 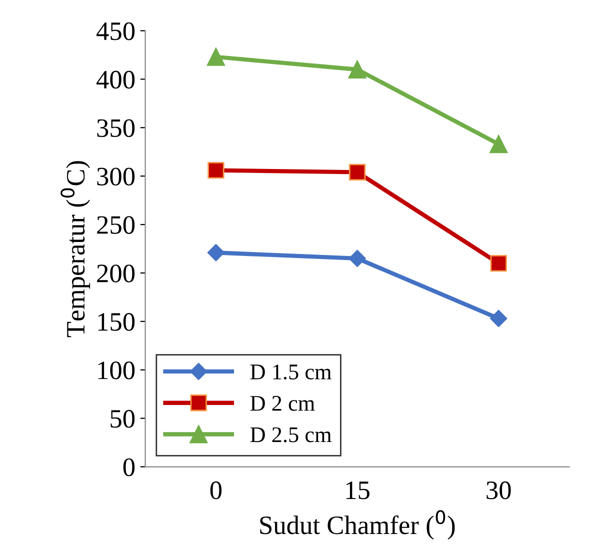 I want to click on x-tick-label: 30, so click(x=498, y=490).